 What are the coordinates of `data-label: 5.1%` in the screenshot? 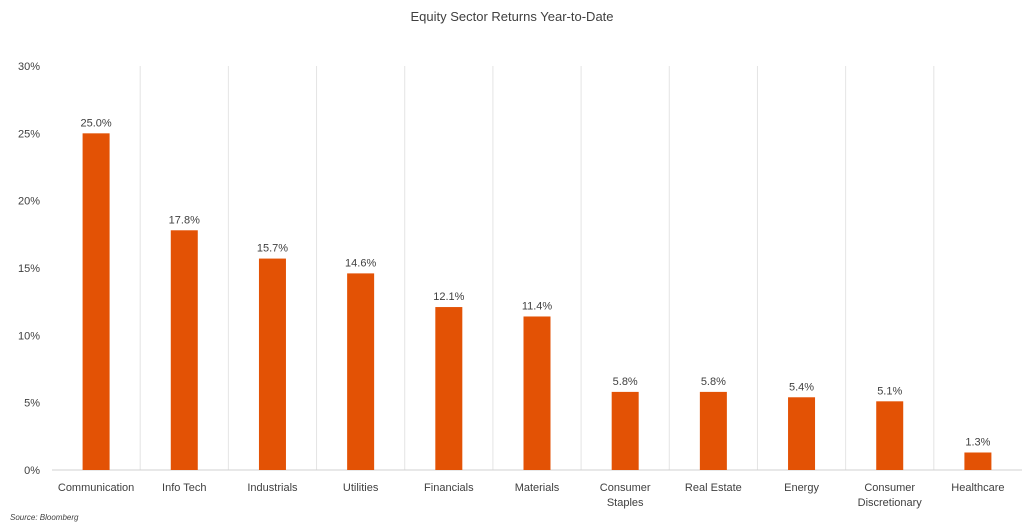 It's located at (889, 391).